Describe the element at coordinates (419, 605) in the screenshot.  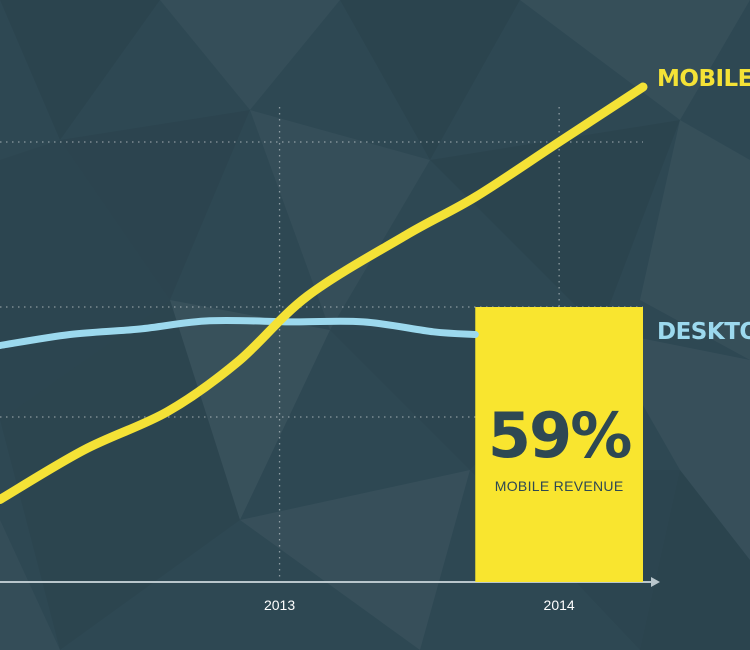
I see `x-tick-labels: 2013 2014` at that location.